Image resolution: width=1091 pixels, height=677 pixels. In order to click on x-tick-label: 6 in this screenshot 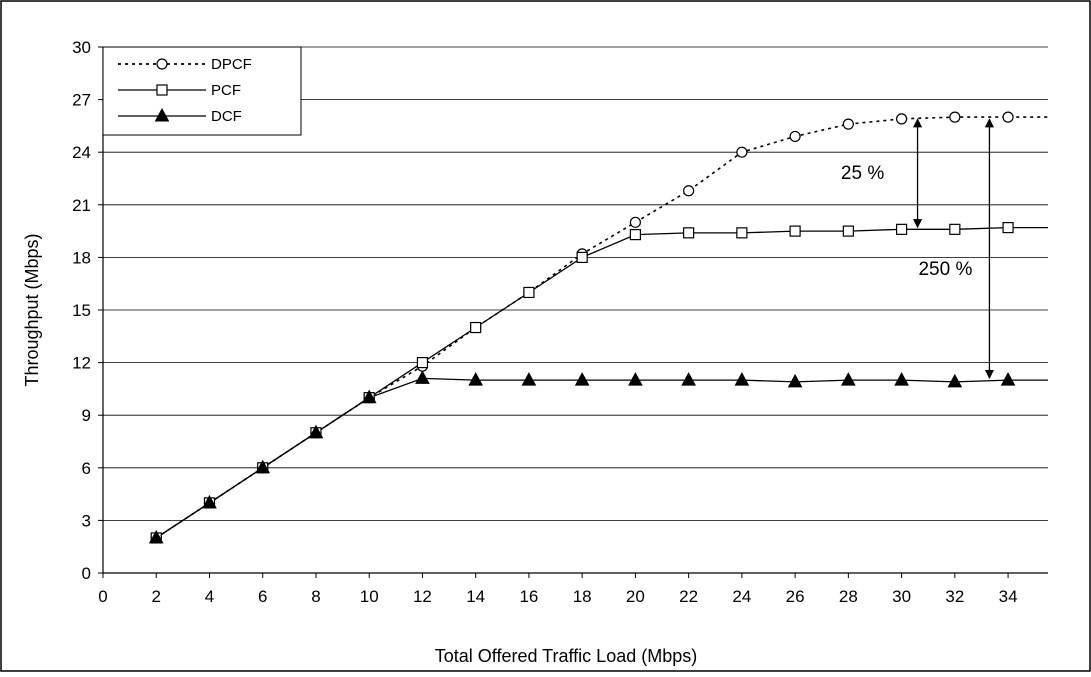, I will do `click(262, 596)`.